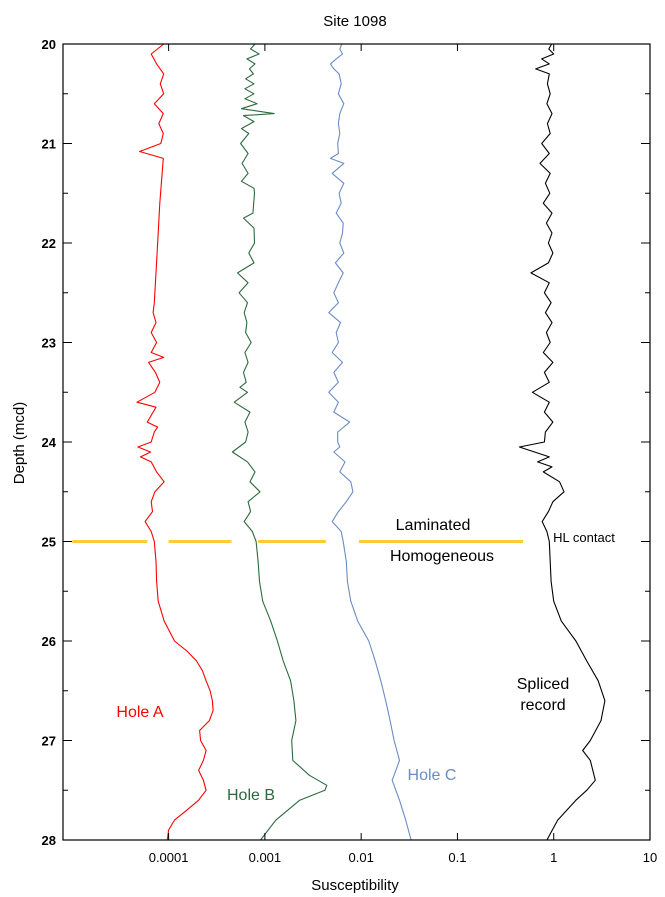  I want to click on x-tick-label: 1, so click(553, 857).